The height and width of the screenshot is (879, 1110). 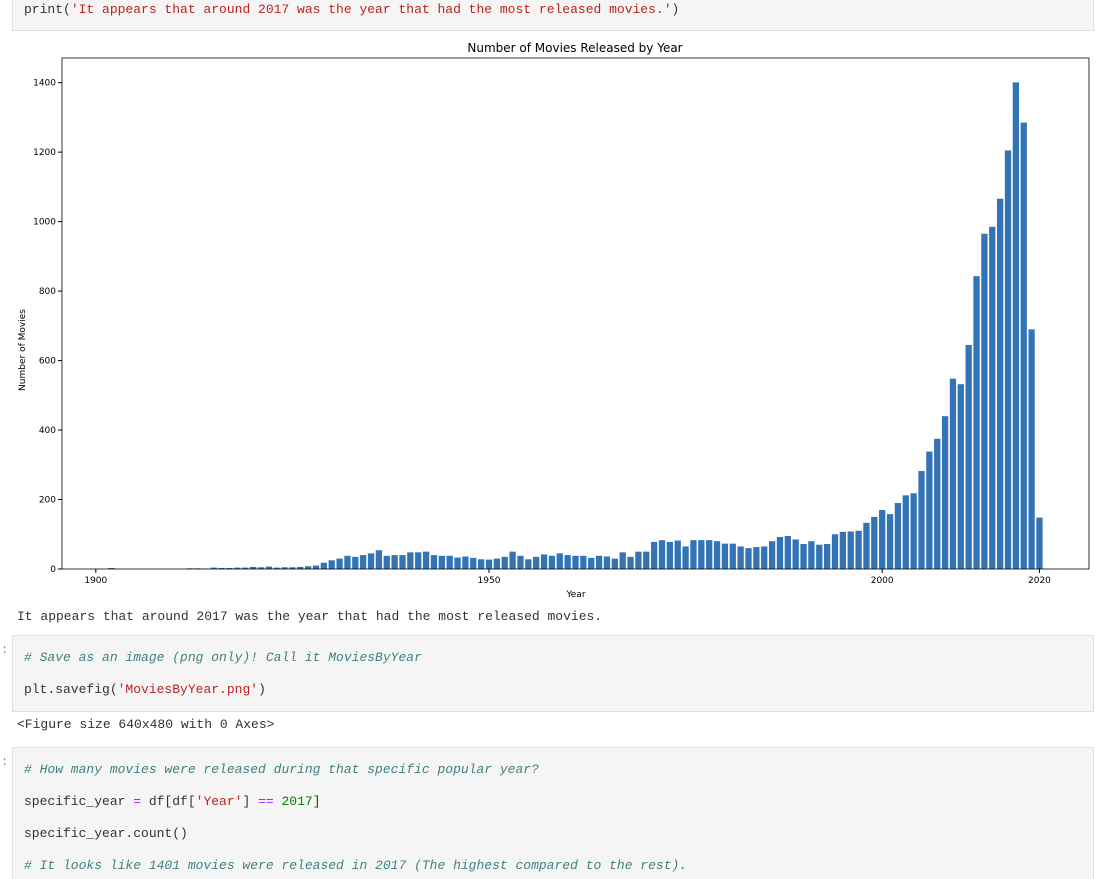 What do you see at coordinates (106, 833) in the screenshot?
I see `code-token: specific_year.count()` at bounding box center [106, 833].